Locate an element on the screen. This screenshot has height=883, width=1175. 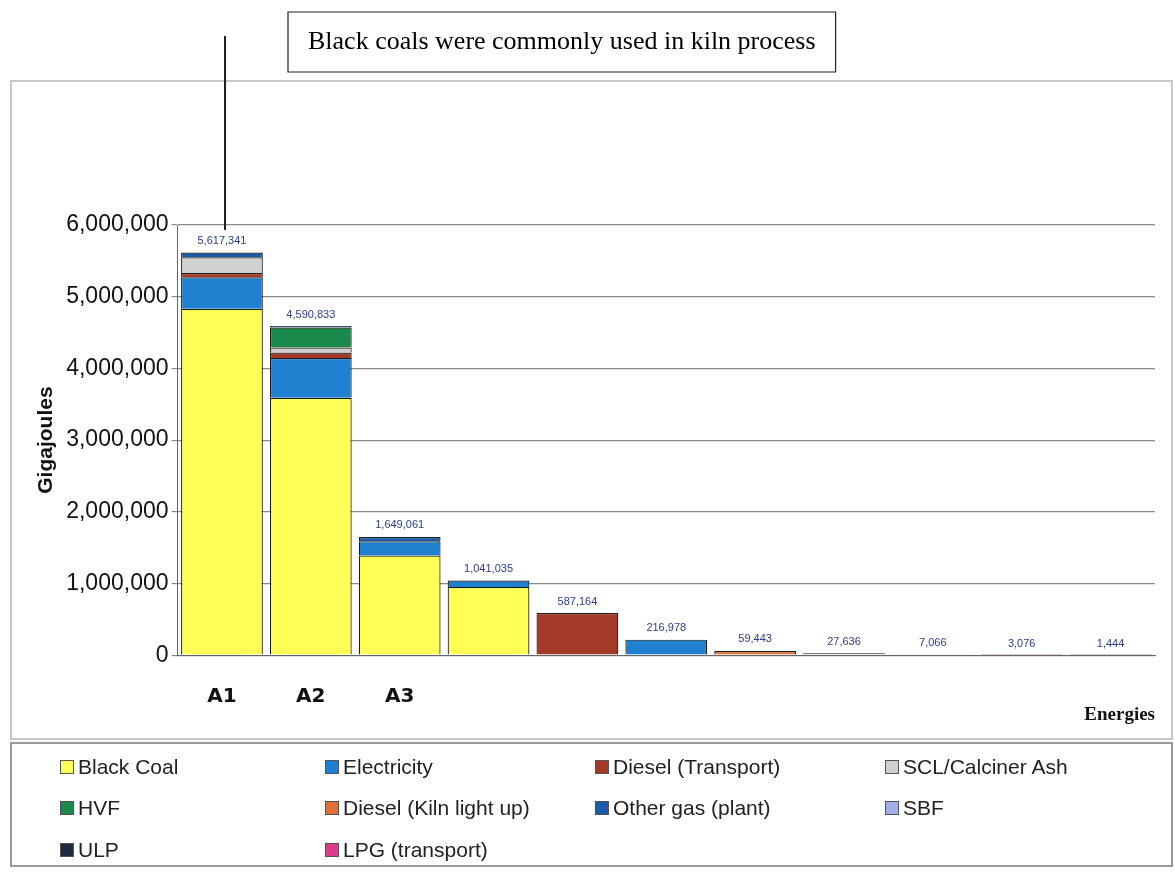
y-tick-label: 3,000,000 is located at coordinates (117, 438).